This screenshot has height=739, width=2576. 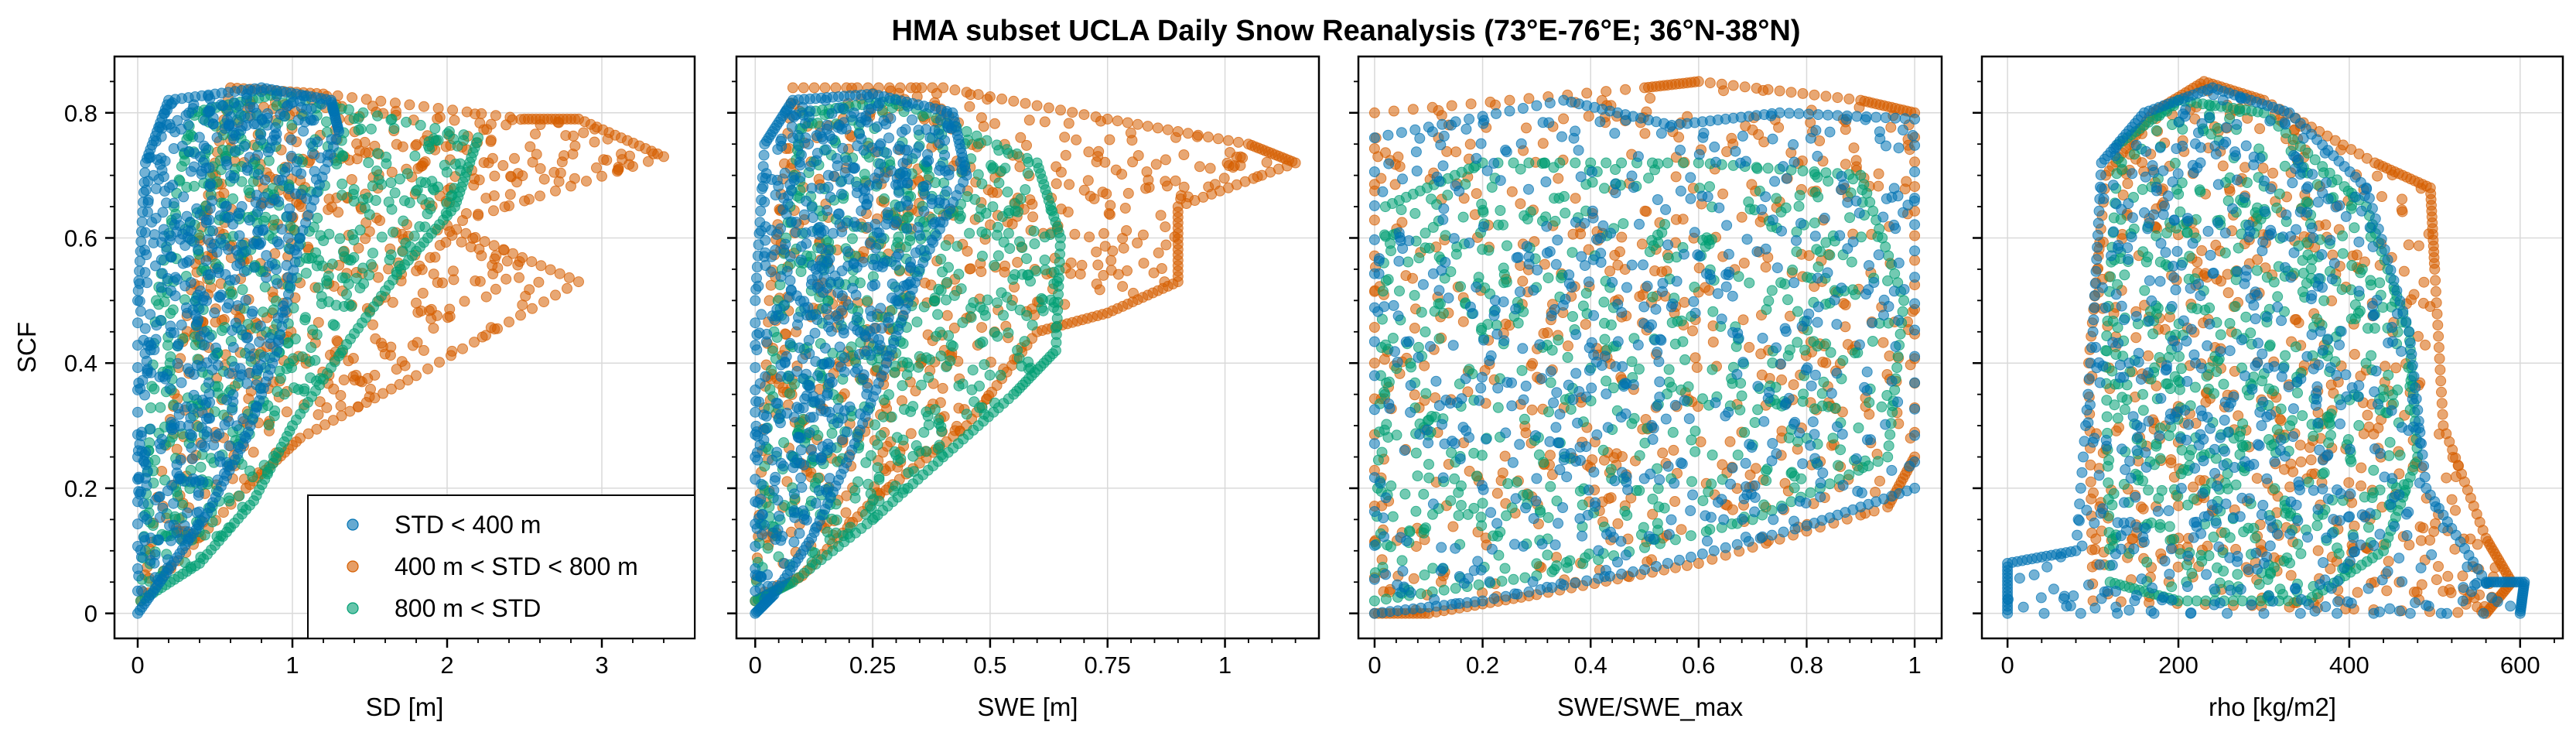 I want to click on x-tick-label: 0, so click(x=755, y=665).